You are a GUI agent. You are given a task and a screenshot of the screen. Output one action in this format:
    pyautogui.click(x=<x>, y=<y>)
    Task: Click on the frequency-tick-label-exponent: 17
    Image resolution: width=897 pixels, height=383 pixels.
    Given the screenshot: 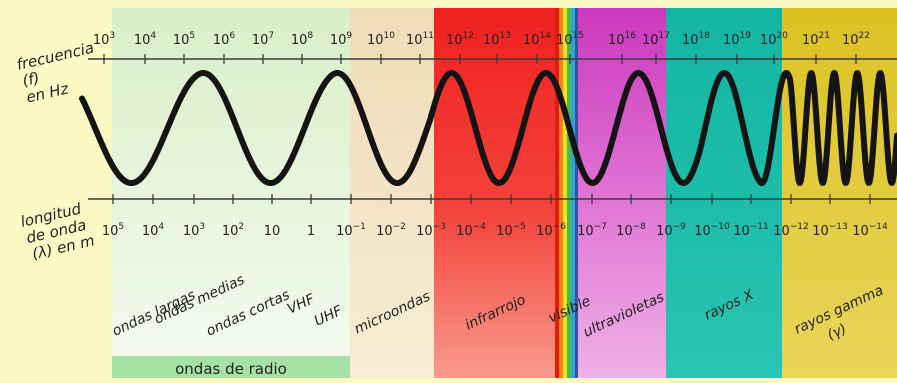 What is the action you would take?
    pyautogui.click(x=664, y=36)
    